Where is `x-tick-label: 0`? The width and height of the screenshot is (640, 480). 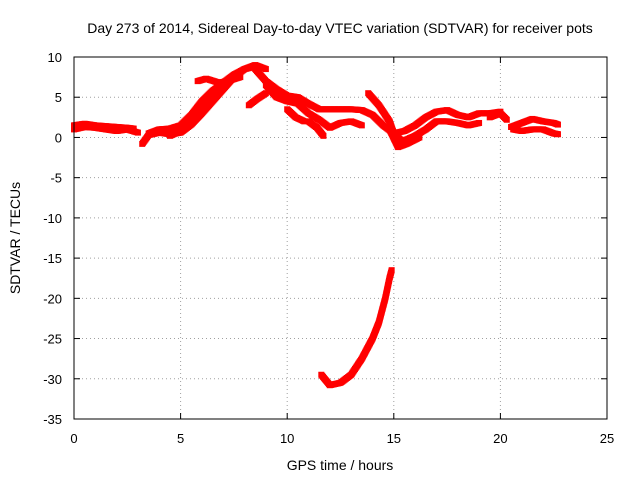 x-tick-label: 0 is located at coordinates (73, 438).